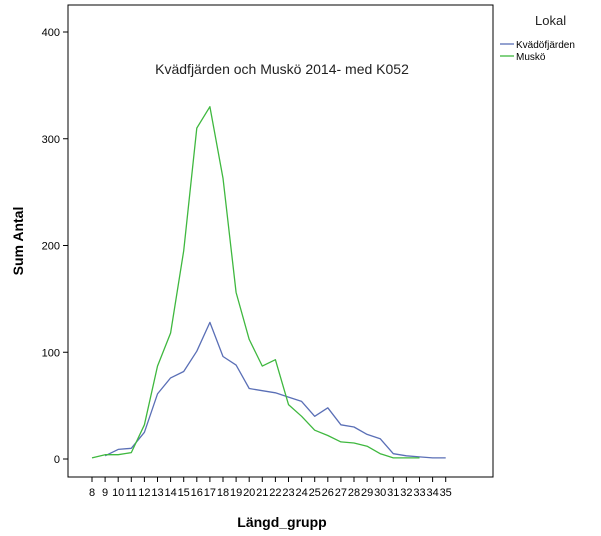  What do you see at coordinates (531, 57) in the screenshot?
I see `legend-label-2: Muskö` at bounding box center [531, 57].